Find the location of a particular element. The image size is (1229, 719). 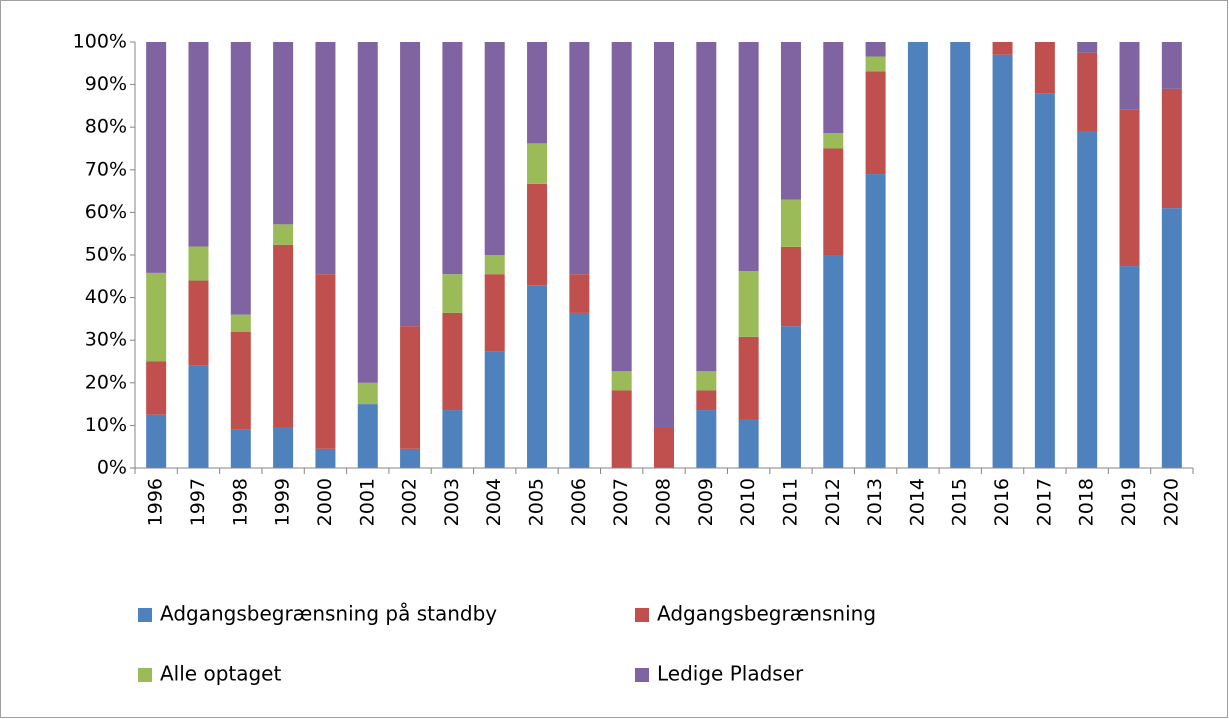

y-tick-label: 0% is located at coordinates (112, 468).